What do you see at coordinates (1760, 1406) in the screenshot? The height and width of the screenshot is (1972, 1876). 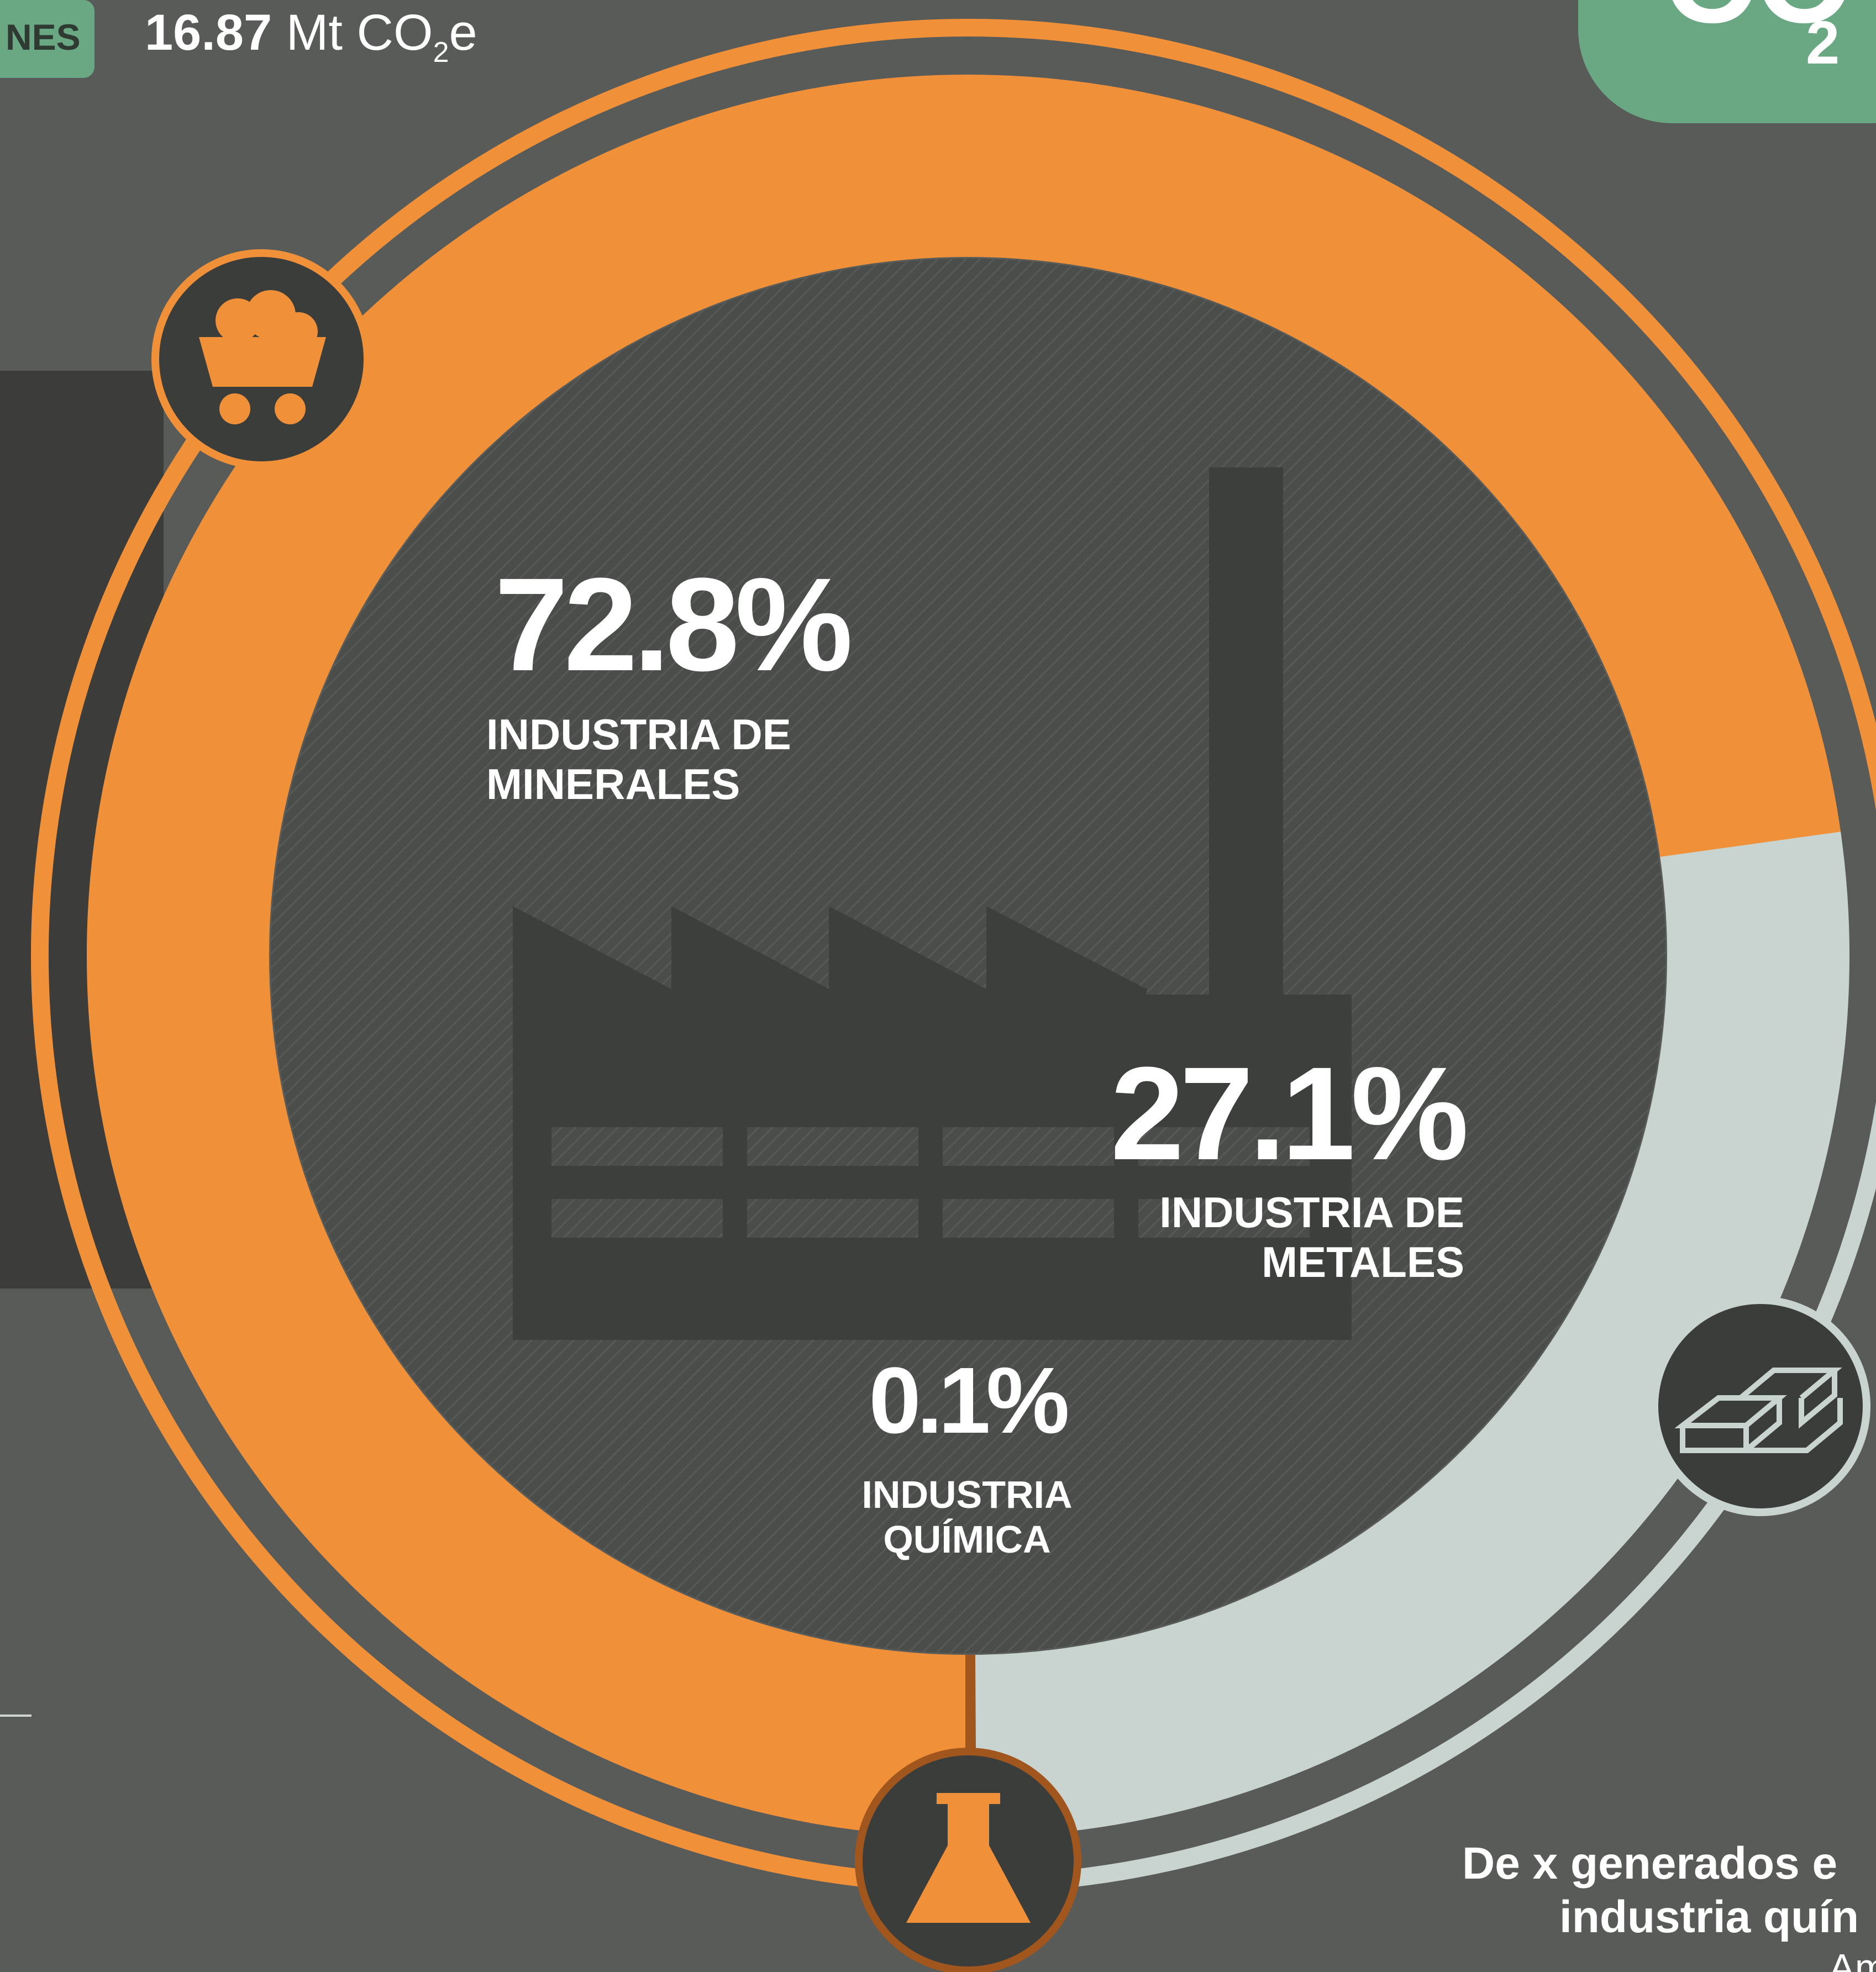 I see `ingot-icon` at bounding box center [1760, 1406].